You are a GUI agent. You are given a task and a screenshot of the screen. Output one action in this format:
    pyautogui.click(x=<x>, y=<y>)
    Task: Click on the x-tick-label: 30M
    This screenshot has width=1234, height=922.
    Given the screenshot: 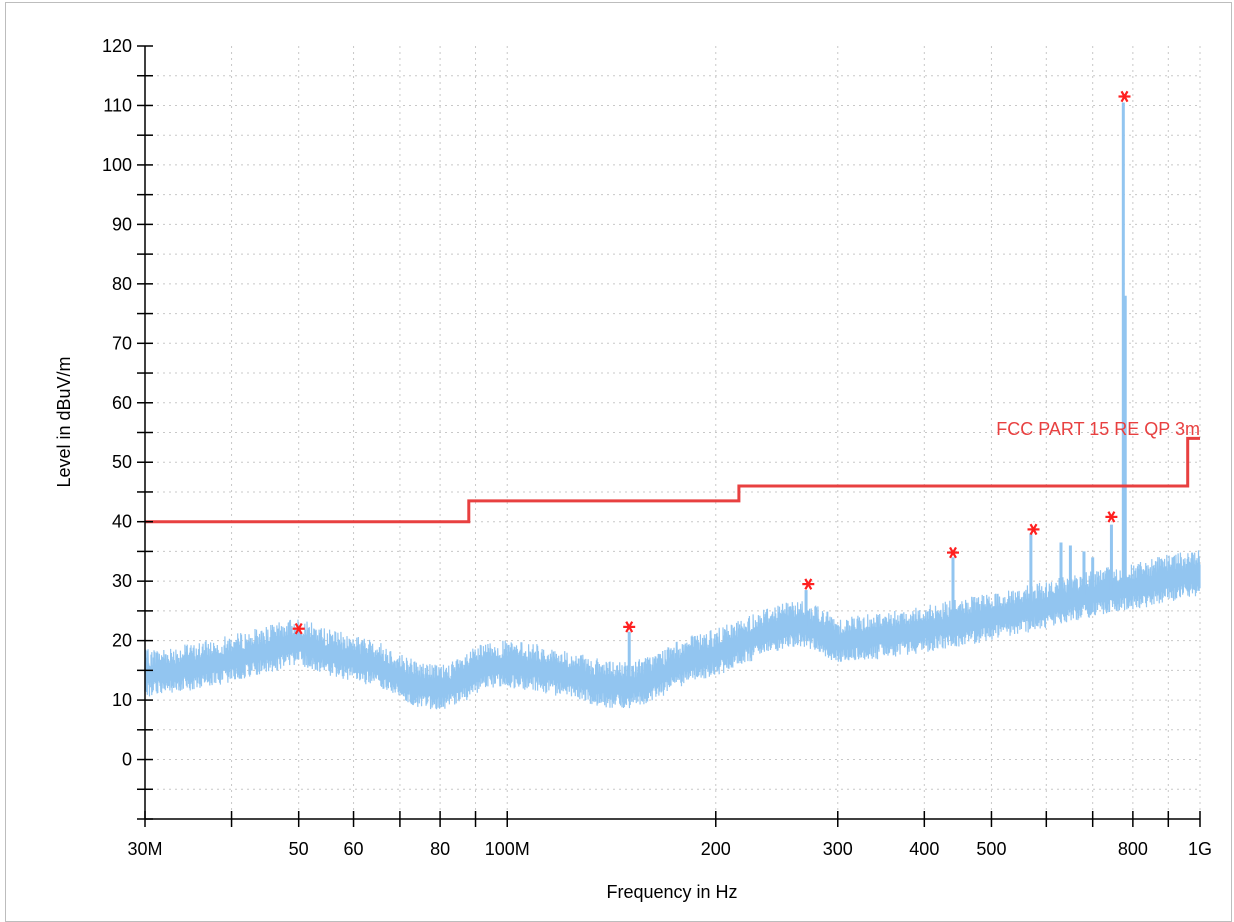 What is the action you would take?
    pyautogui.click(x=144, y=849)
    